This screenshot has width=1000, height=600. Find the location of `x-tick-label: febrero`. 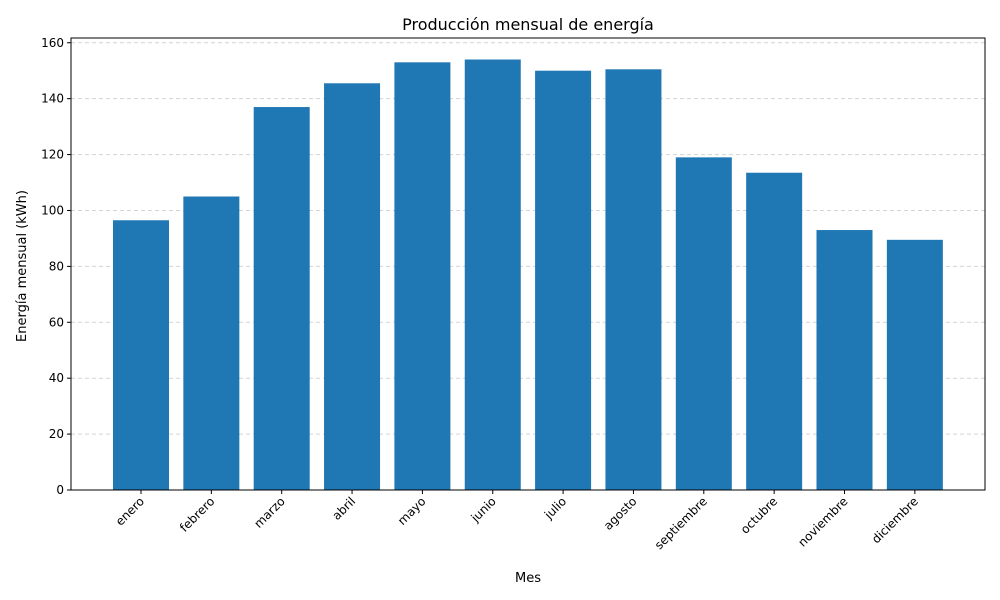

x-tick-label: febrero is located at coordinates (197, 514).